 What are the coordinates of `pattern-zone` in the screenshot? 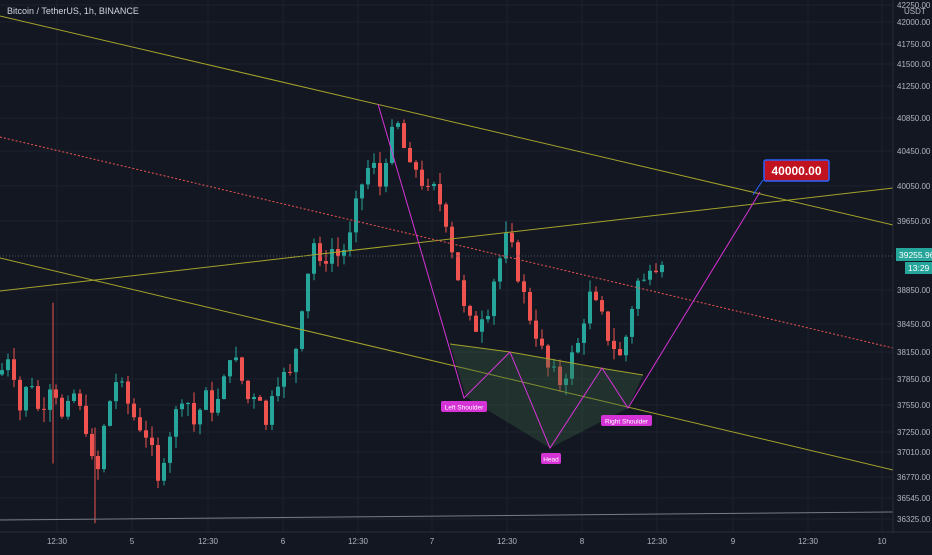 It's located at (546, 396).